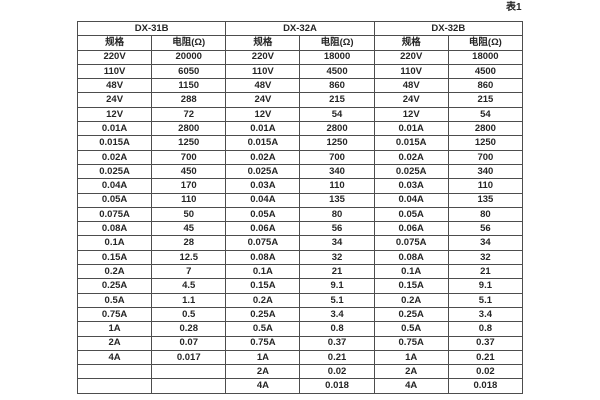 The height and width of the screenshot is (400, 600). I want to click on resistance-cell: 18000, so click(485, 57).